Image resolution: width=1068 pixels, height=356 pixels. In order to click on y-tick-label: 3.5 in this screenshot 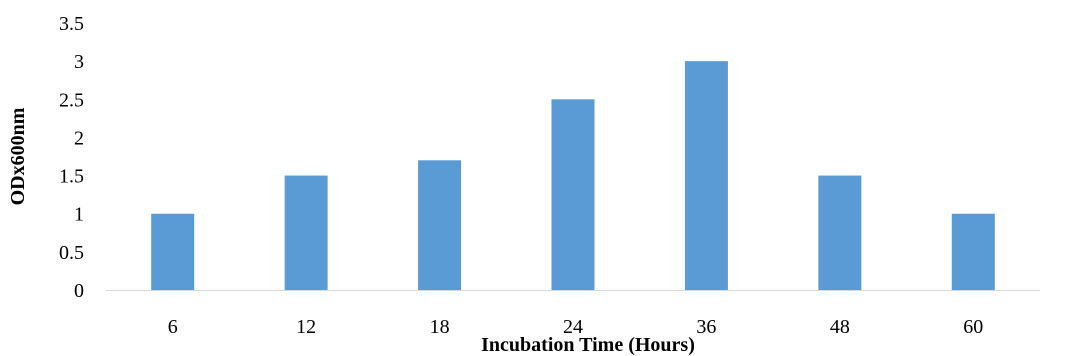, I will do `click(71, 24)`.